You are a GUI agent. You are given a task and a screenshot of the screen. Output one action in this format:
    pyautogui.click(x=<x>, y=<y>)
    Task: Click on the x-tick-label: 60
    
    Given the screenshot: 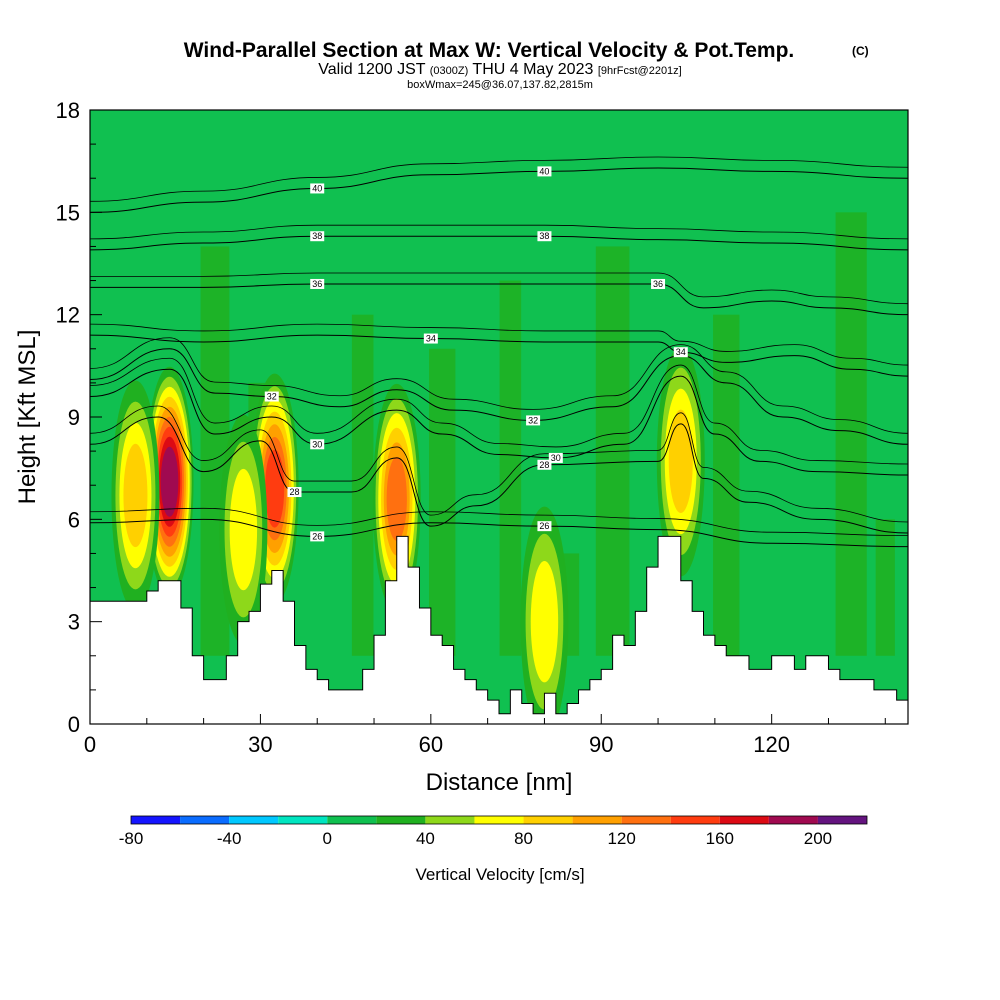 What is the action you would take?
    pyautogui.click(x=431, y=744)
    